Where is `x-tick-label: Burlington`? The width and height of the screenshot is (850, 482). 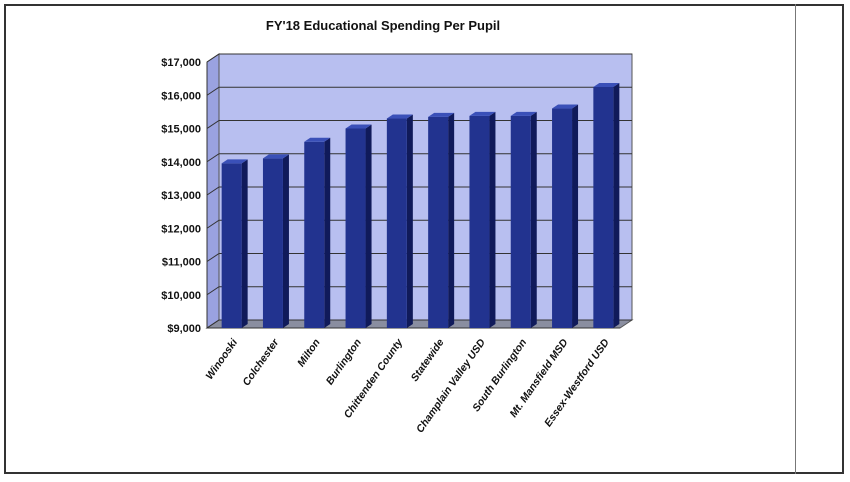
x-tick-label: Burlington is located at coordinates (344, 362).